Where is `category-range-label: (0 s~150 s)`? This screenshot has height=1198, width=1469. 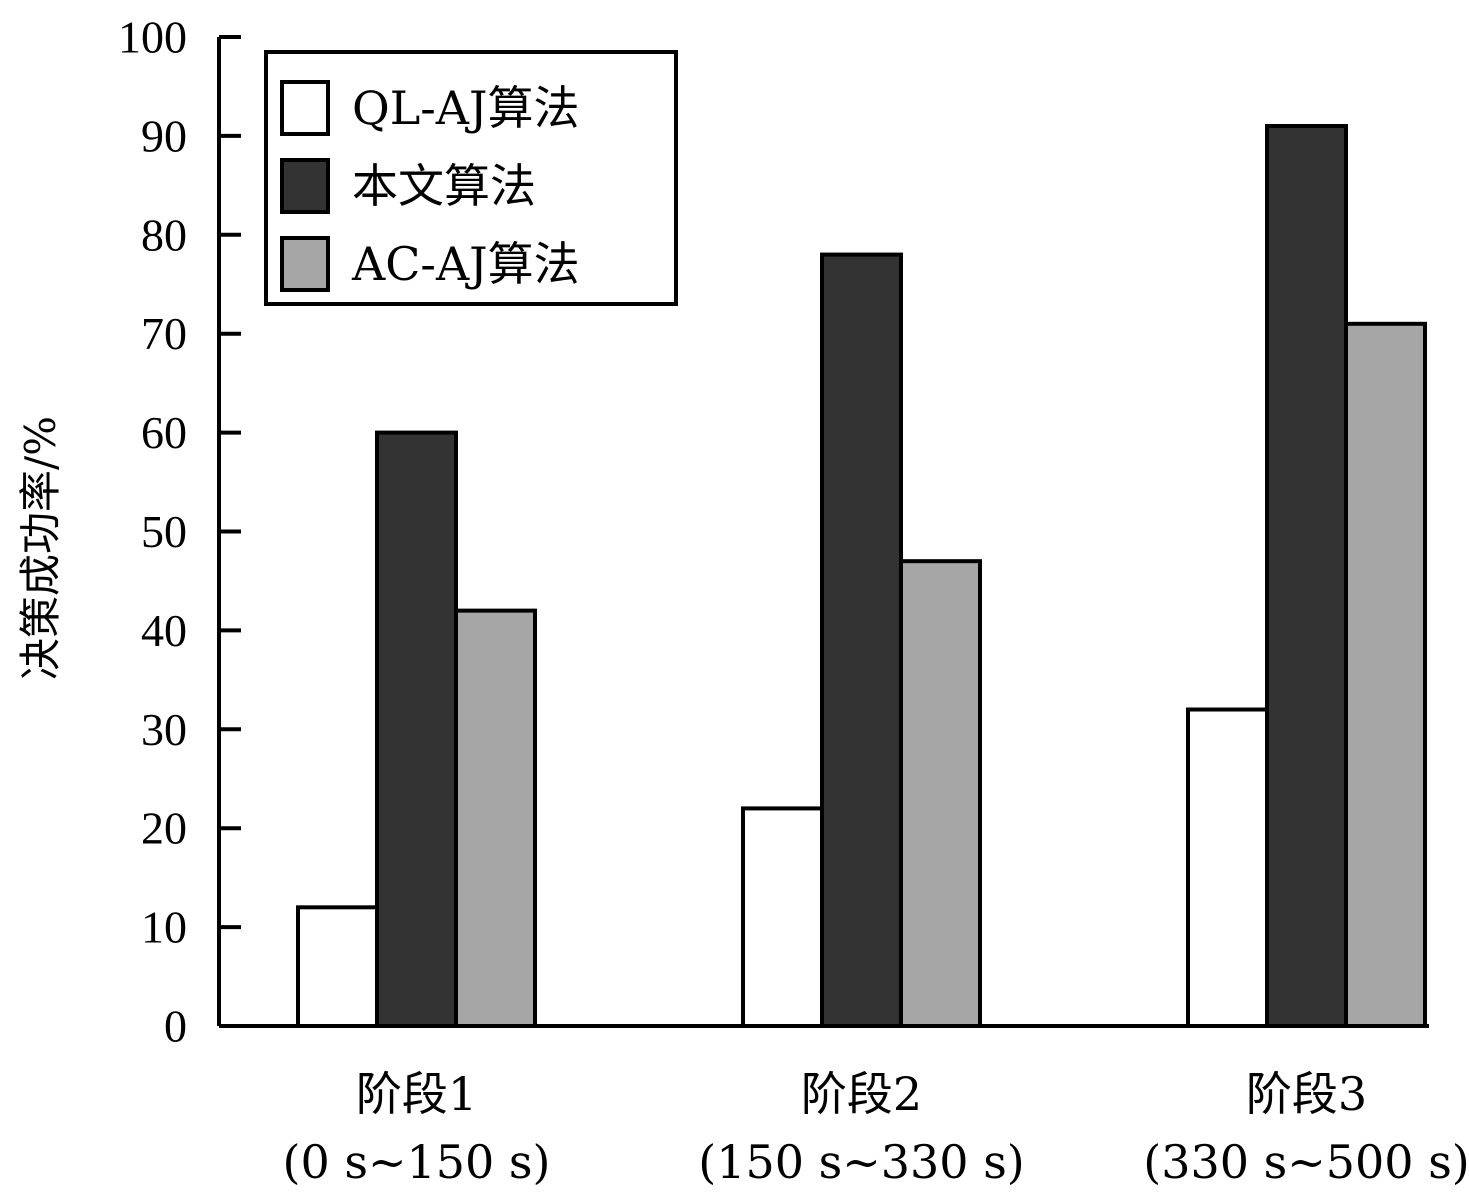 category-range-label: (0 s~150 s) is located at coordinates (417, 1162).